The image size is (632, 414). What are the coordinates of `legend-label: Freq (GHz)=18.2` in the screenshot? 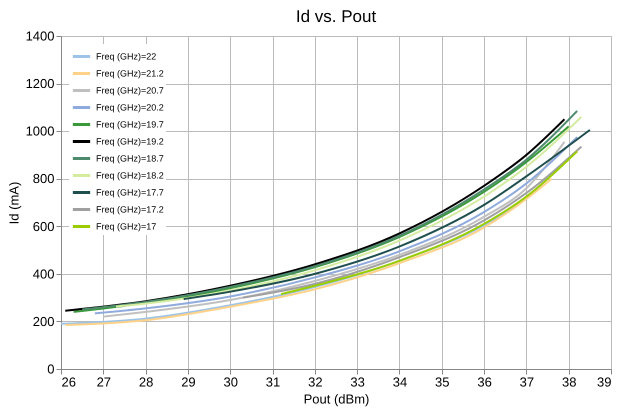 It's located at (130, 175).